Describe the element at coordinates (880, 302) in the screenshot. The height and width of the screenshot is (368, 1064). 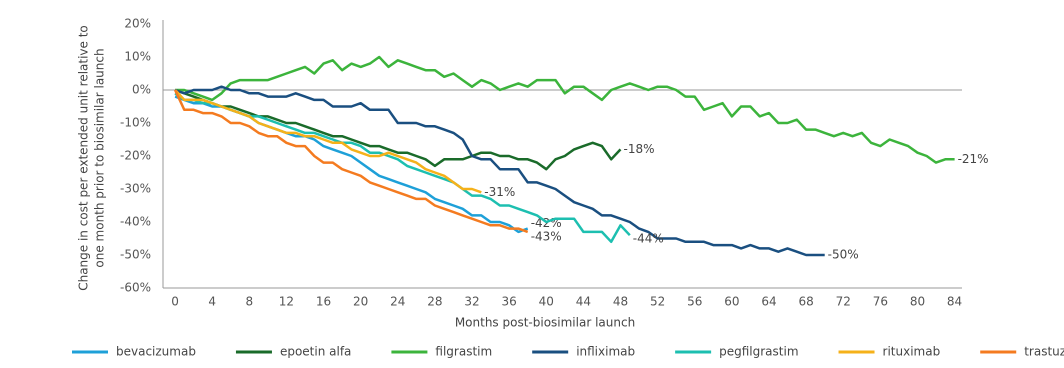
I see `x-tick-label: 76` at that location.